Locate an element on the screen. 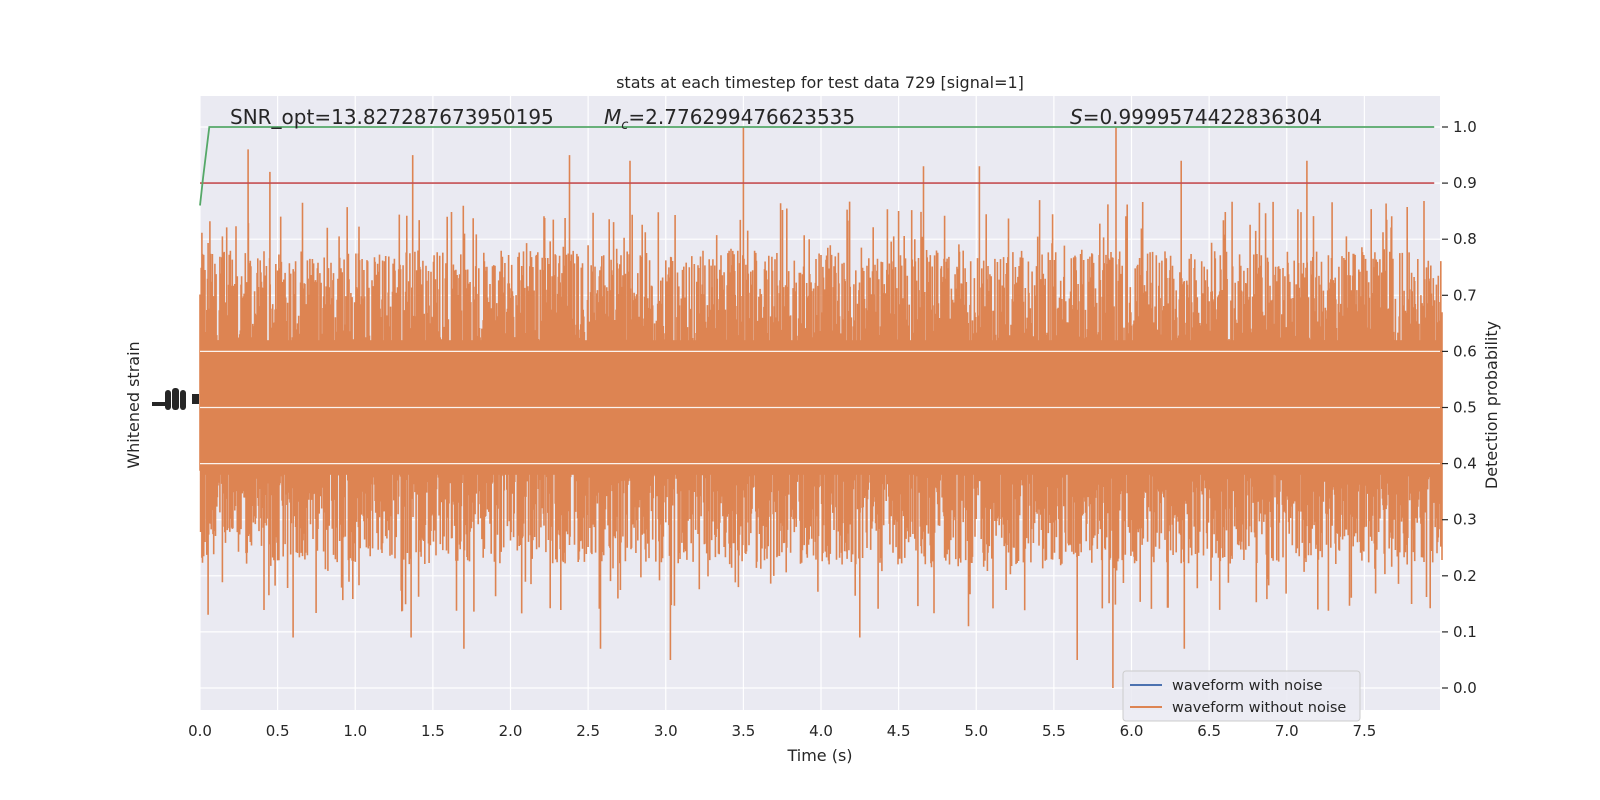 This screenshot has width=1600, height=800. legend-label-with-noise: waveform with noise is located at coordinates (1247, 686).